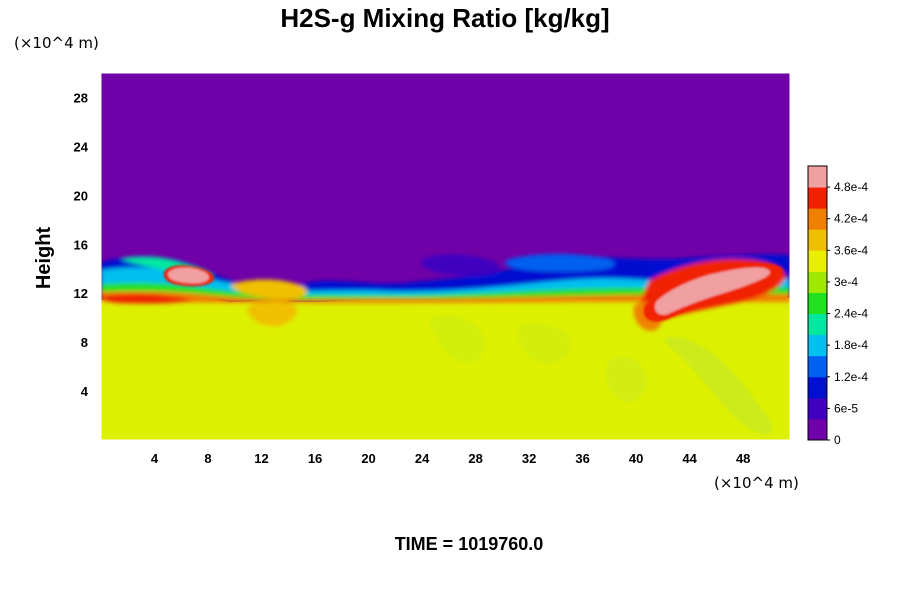  Describe the element at coordinates (846, 282) in the screenshot. I see `colorbar-tick-label: 3e-4` at that location.